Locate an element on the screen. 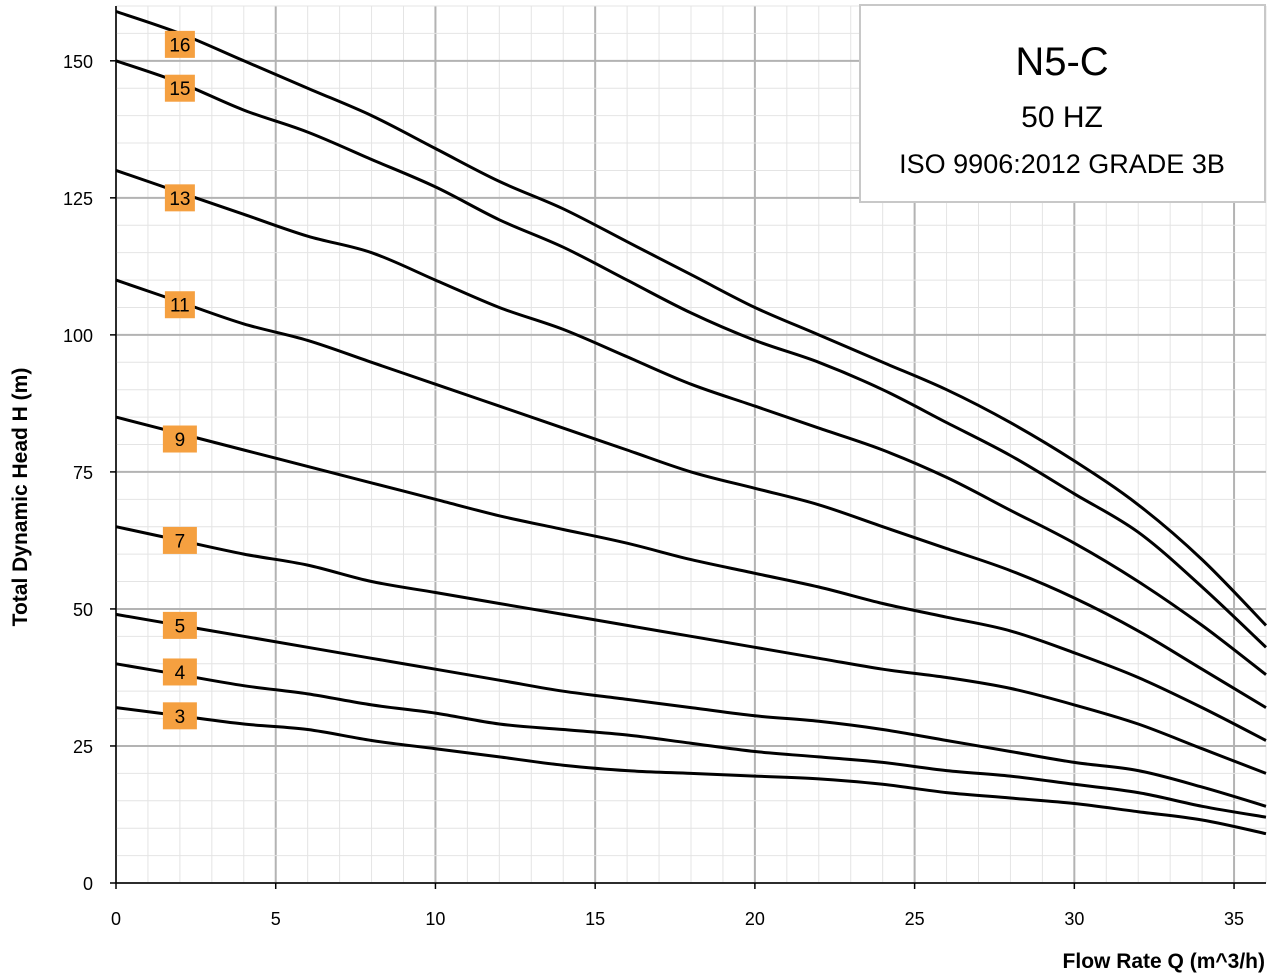  chart-title: N5-C is located at coordinates (1061, 62).